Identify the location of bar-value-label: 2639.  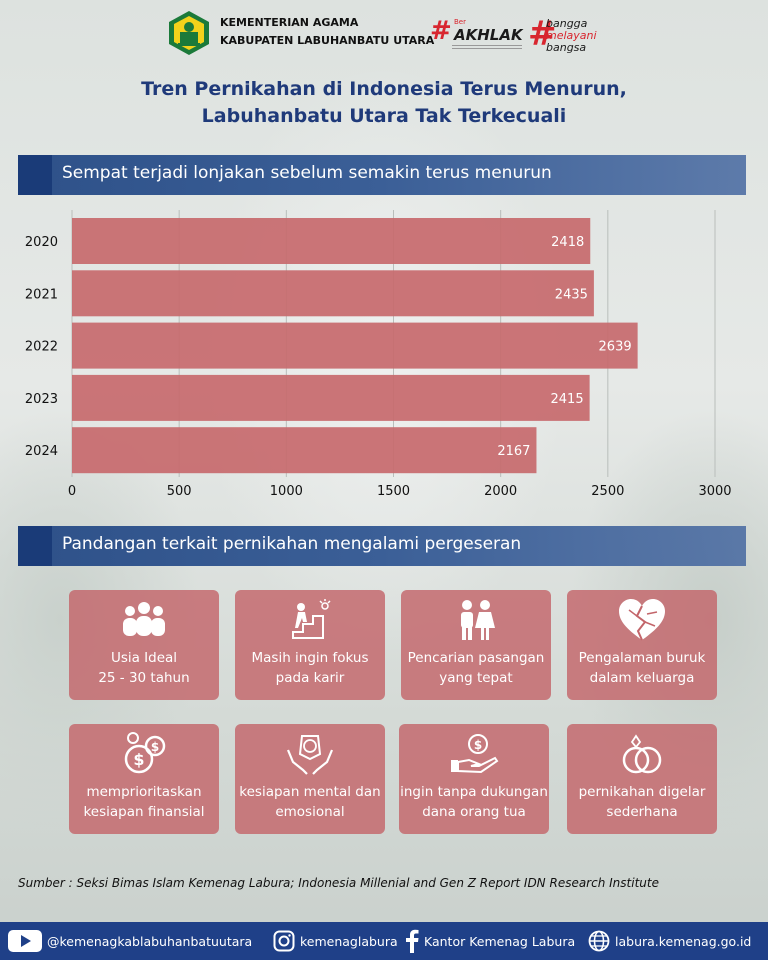
(615, 347).